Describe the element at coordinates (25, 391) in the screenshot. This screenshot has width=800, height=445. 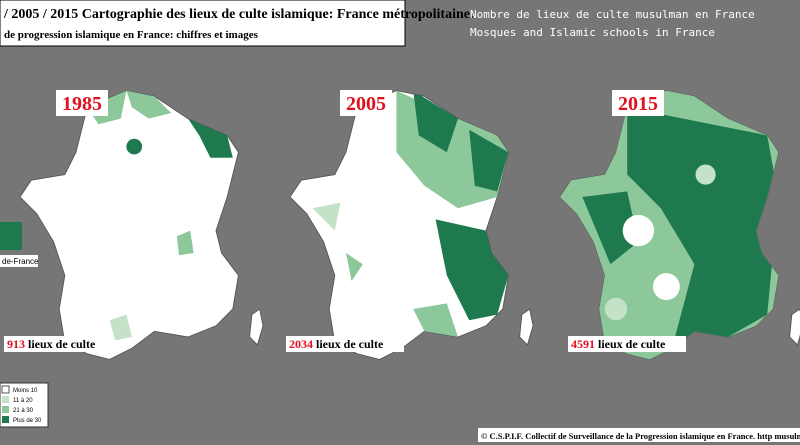
I see `legend-item: Moins 10` at that location.